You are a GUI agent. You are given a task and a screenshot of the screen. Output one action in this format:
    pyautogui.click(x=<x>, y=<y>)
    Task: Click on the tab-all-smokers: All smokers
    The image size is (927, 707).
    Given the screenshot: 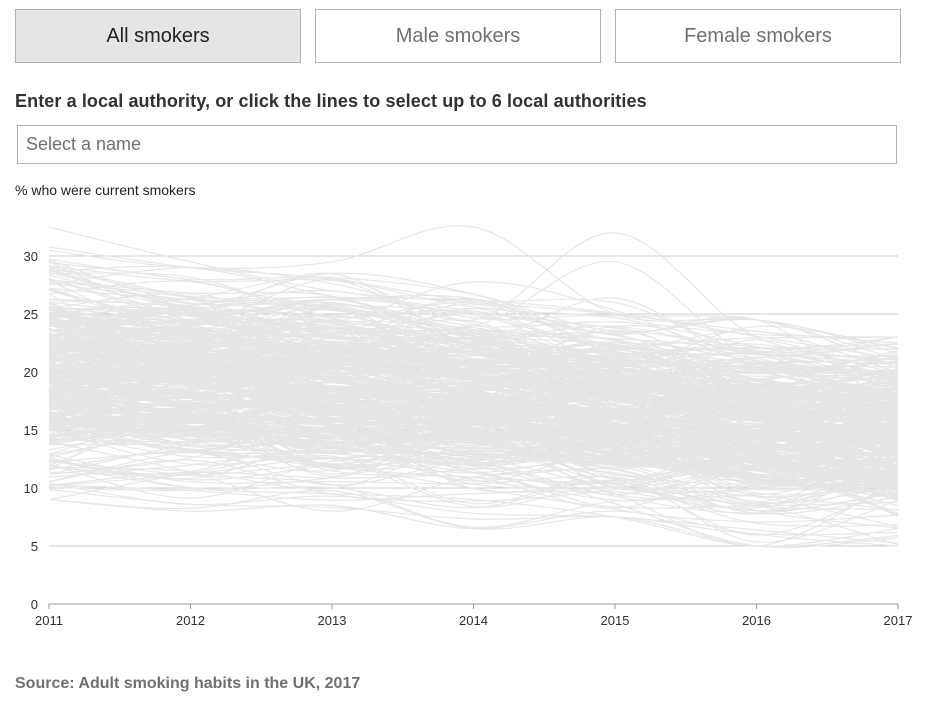 What is the action you would take?
    pyautogui.click(x=158, y=36)
    